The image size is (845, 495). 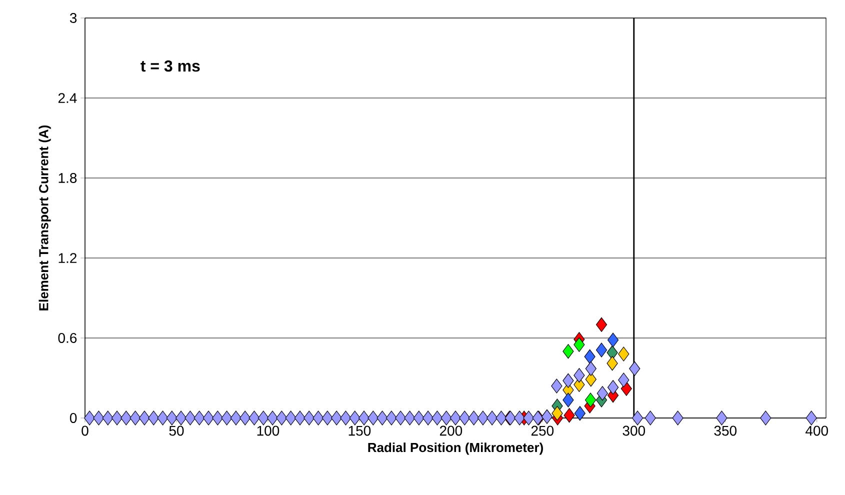 I want to click on x-tick-label: 150, so click(x=359, y=431).